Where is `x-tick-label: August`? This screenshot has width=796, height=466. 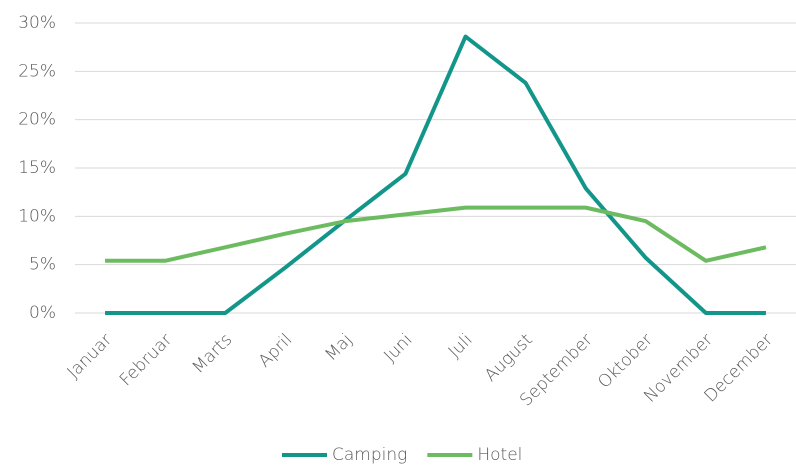
x-tick-label: August is located at coordinates (509, 358).